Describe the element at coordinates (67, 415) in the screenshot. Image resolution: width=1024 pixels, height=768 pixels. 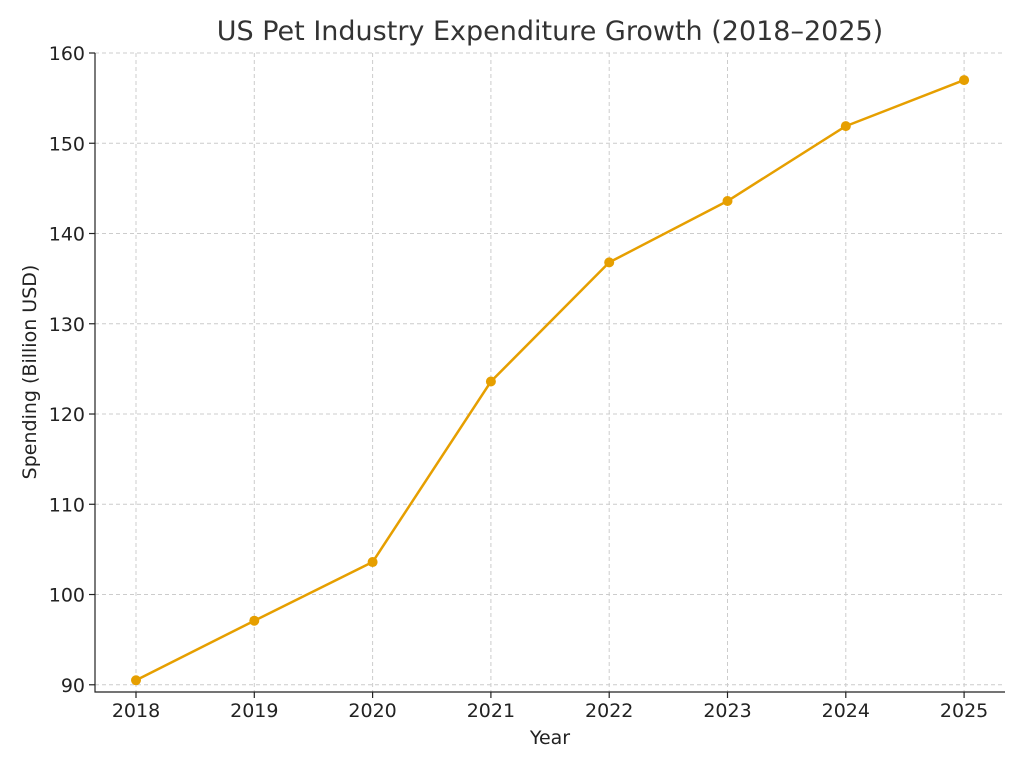
I see `y-tick-label: 120` at that location.